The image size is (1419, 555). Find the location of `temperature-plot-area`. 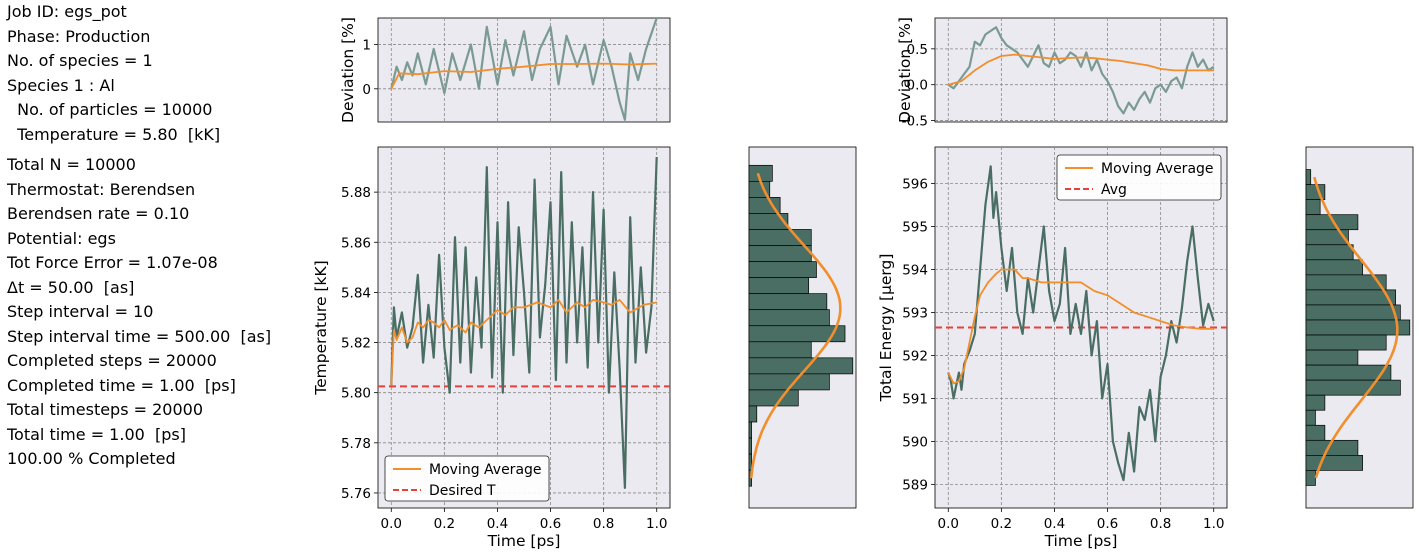

temperature-plot-area is located at coordinates (524, 327).